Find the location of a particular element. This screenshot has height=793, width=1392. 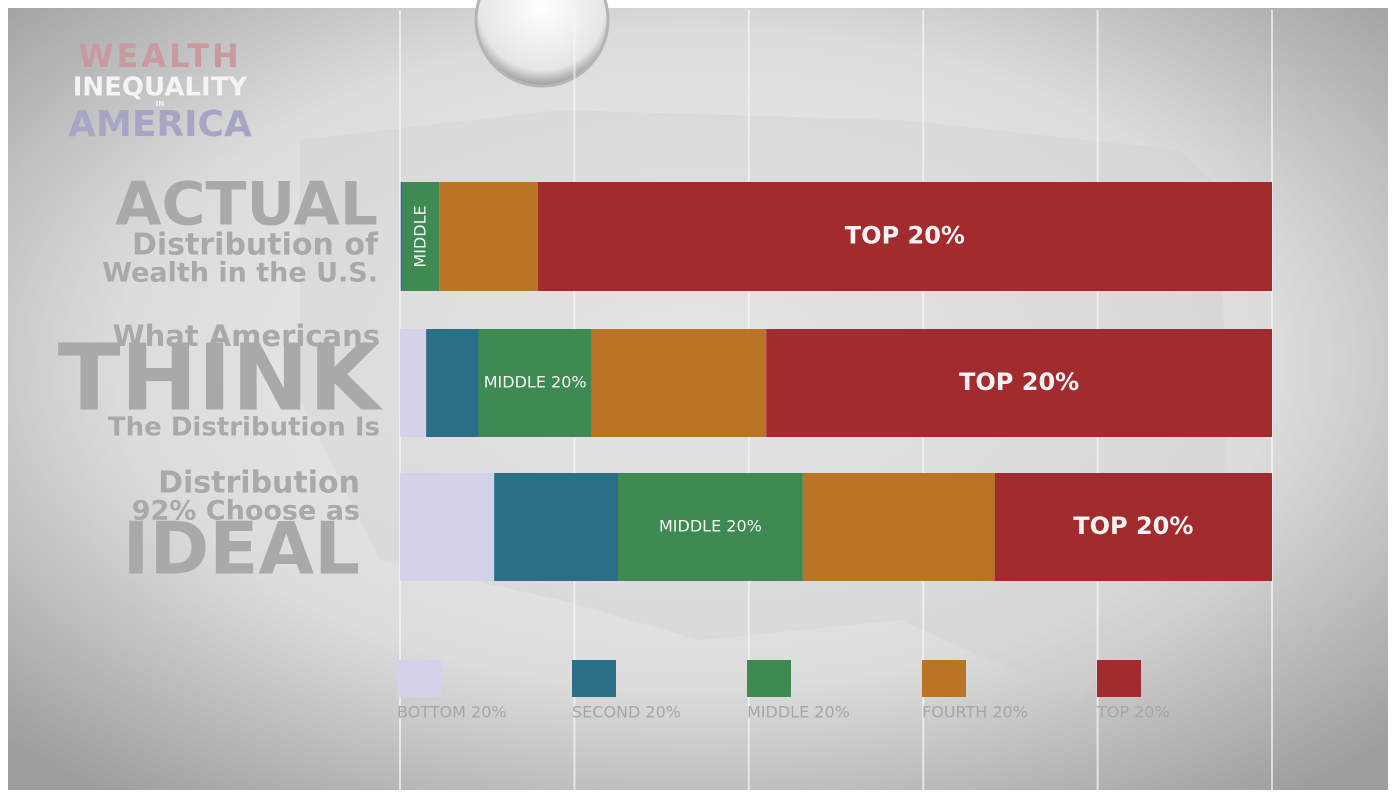

category-label: The Distribution Is is located at coordinates (244, 428).